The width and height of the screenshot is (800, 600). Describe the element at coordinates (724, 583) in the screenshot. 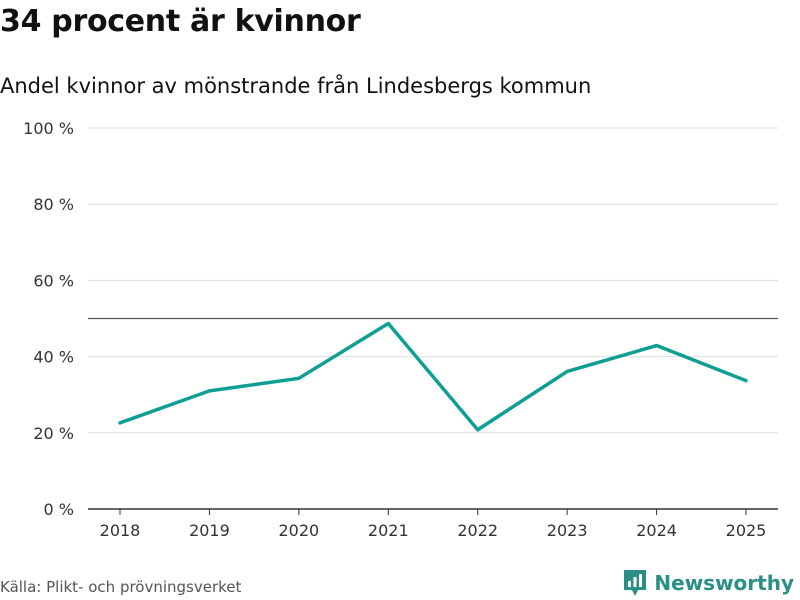

I see `brand-name: Newsworthy` at that location.